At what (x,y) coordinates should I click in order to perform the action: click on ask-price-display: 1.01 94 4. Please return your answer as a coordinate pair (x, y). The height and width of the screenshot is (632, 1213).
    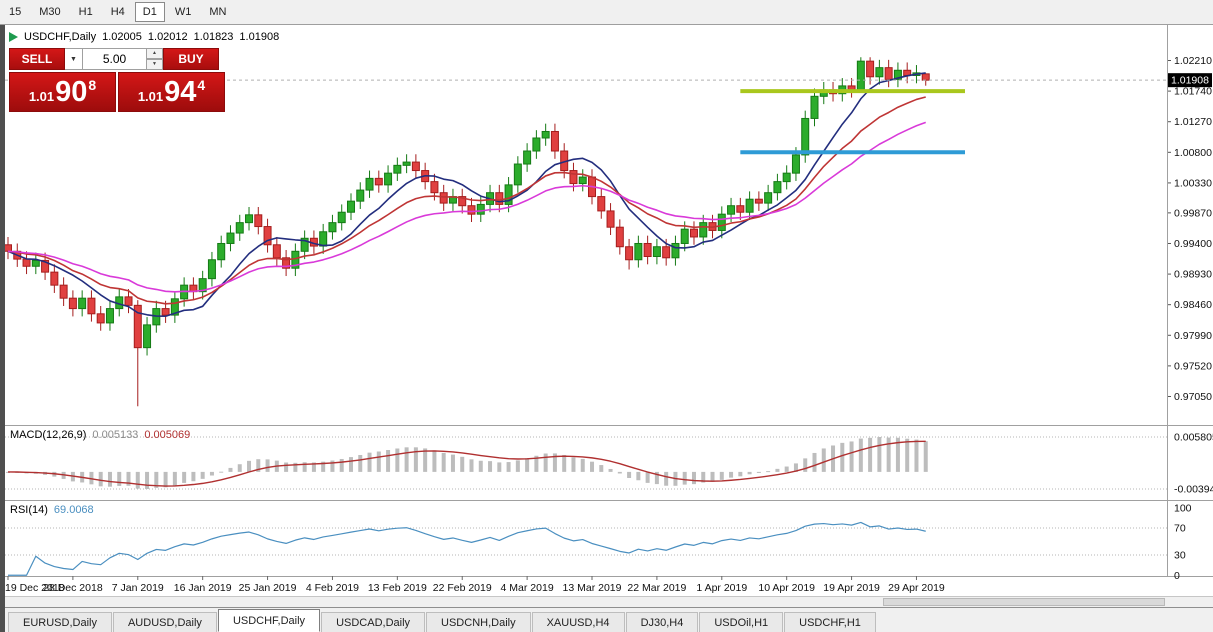
    Looking at the image, I should click on (171, 92).